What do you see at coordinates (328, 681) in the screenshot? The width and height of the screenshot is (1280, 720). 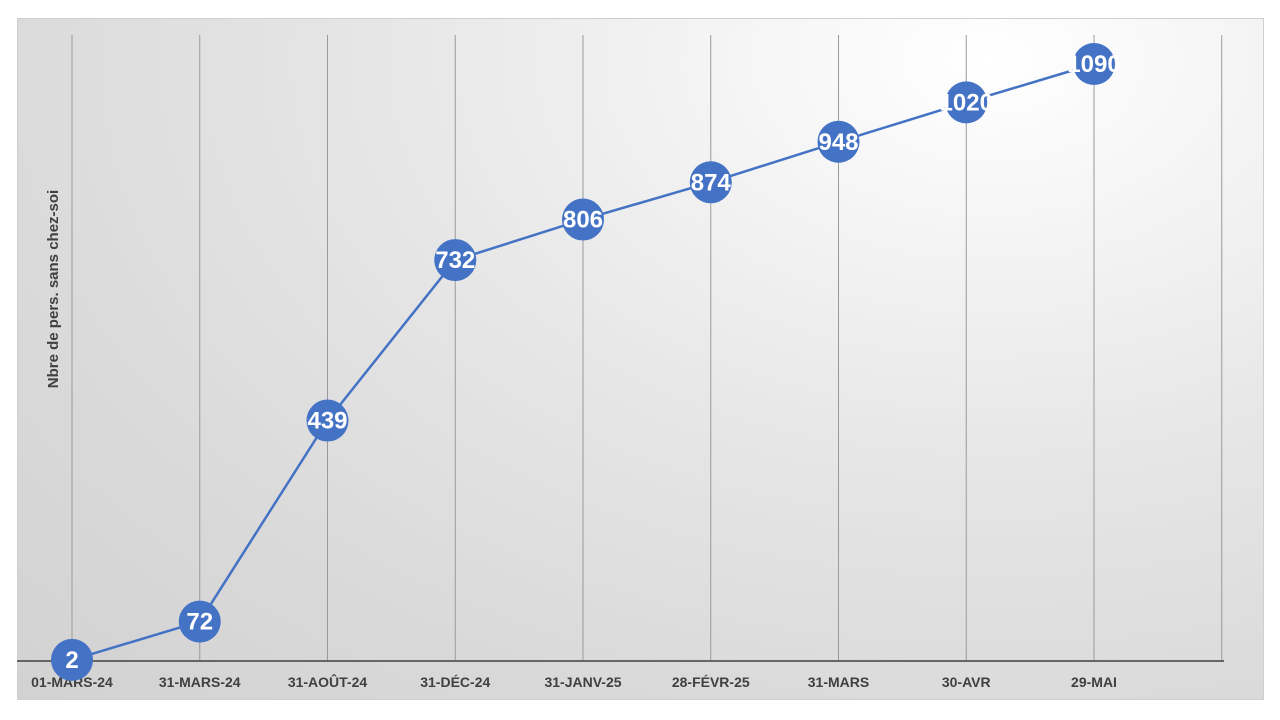 I see `x-tick-label: 31-AOÛT-24` at bounding box center [328, 681].